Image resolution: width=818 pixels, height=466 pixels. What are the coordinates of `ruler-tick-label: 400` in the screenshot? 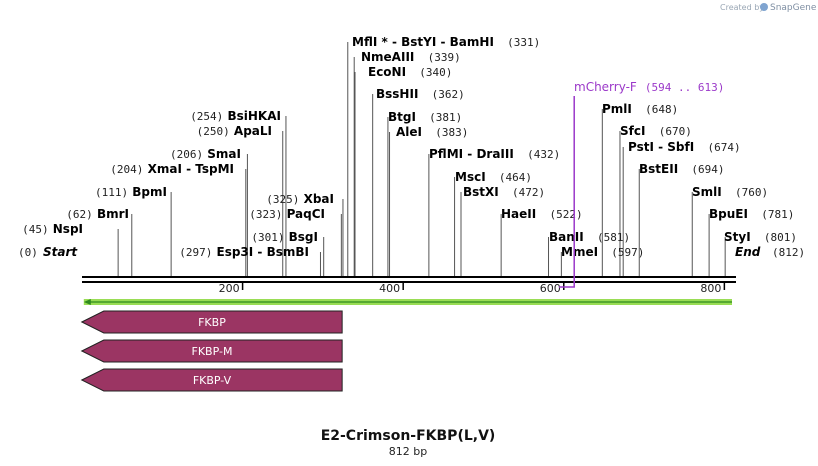 It's located at (389, 288).